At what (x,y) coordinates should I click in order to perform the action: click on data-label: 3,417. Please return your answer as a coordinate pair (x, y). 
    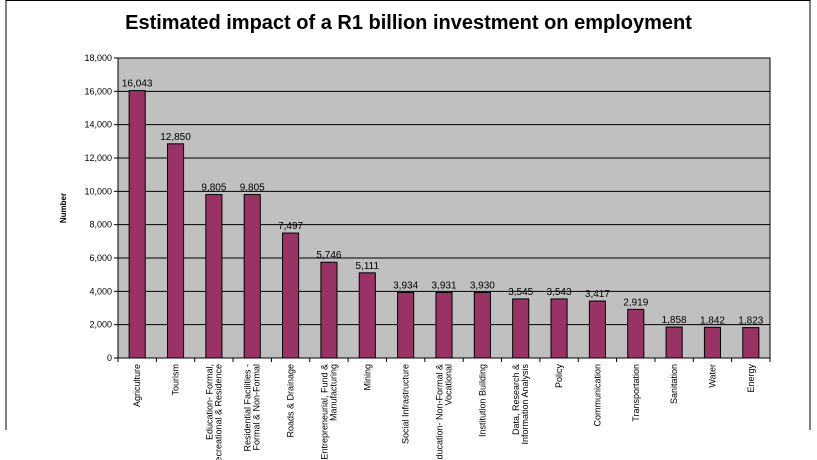
    Looking at the image, I should click on (597, 294).